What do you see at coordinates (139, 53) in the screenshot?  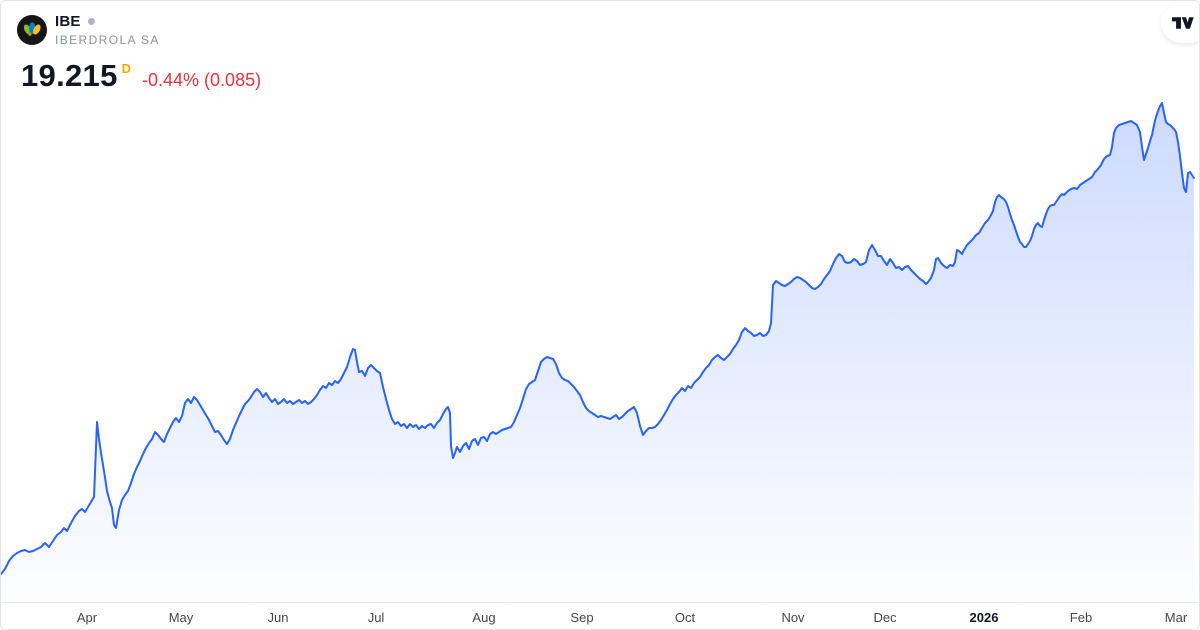 I see `chart-header: IBE IBERDROLA SA 19.215 D -0.44% (0.085)` at bounding box center [139, 53].